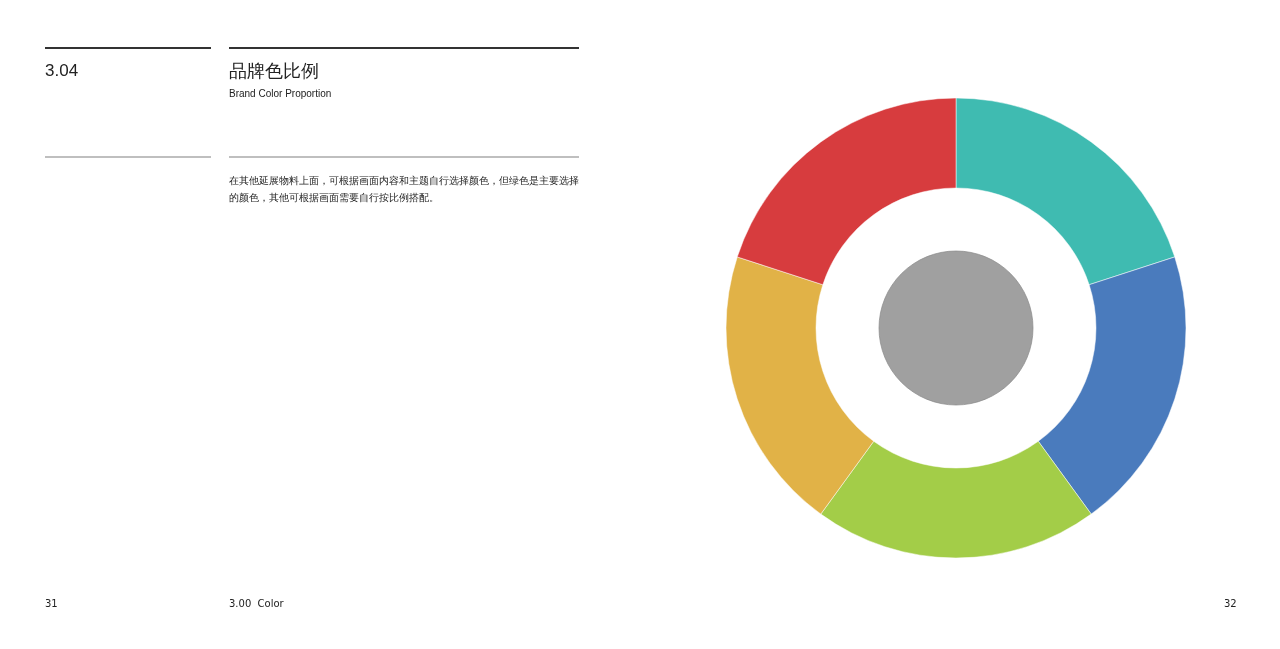  What do you see at coordinates (280, 93) in the screenshot?
I see `text: Brand Color Proportion` at bounding box center [280, 93].